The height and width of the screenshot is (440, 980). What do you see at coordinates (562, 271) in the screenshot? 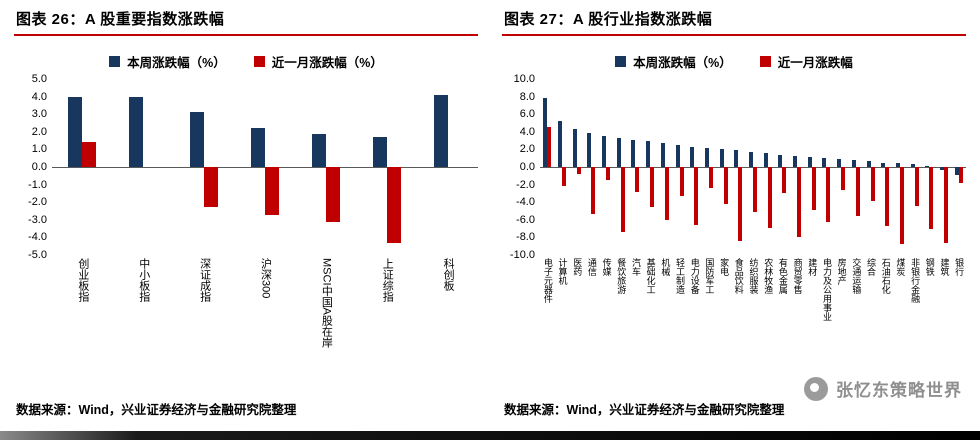
I see `x-category-text: 计算机` at bounding box center [562, 271].